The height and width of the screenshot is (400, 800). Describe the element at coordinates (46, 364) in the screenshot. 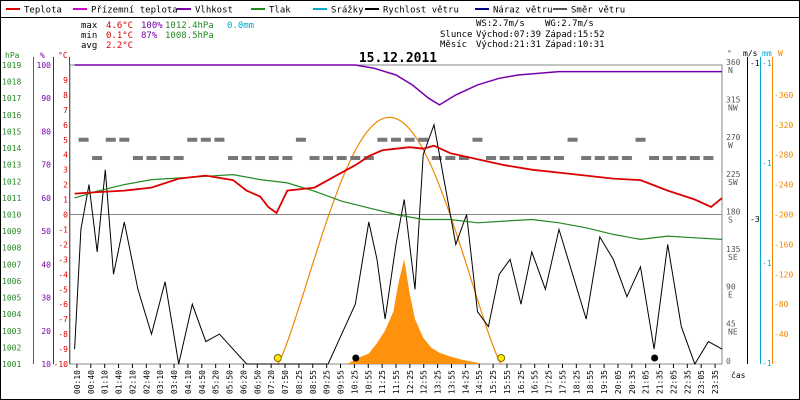

I see `pct-tick-9: 10` at that location.